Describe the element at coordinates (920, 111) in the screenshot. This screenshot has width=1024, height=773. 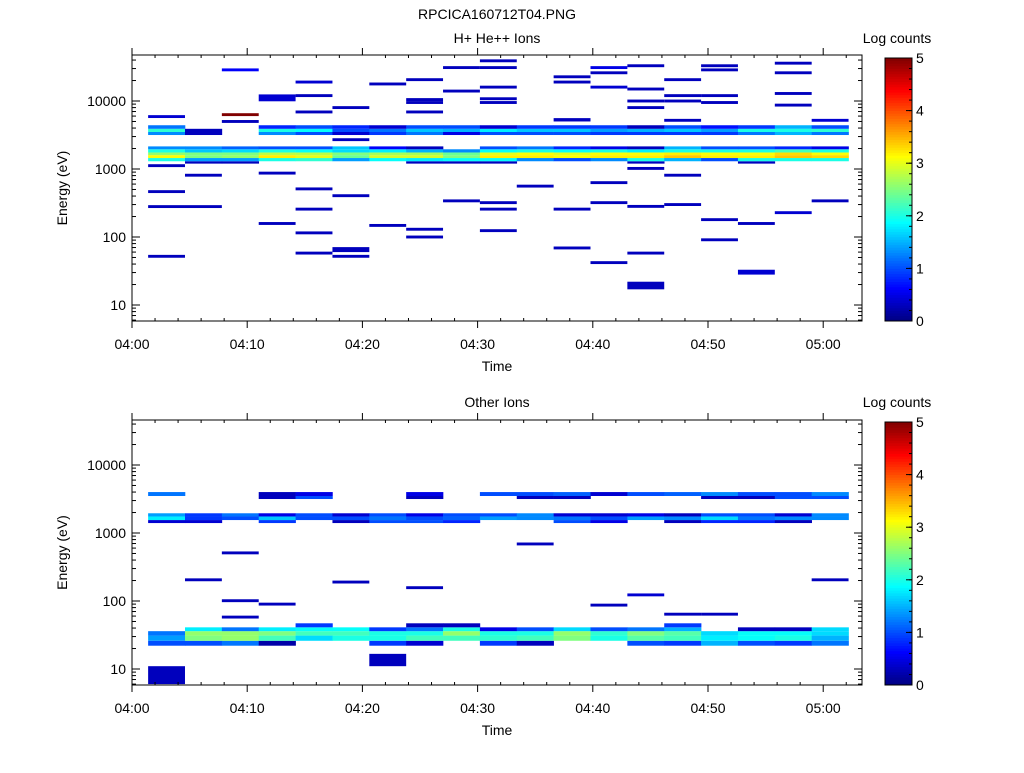
I see `colorbar-tick-label: 4` at that location.